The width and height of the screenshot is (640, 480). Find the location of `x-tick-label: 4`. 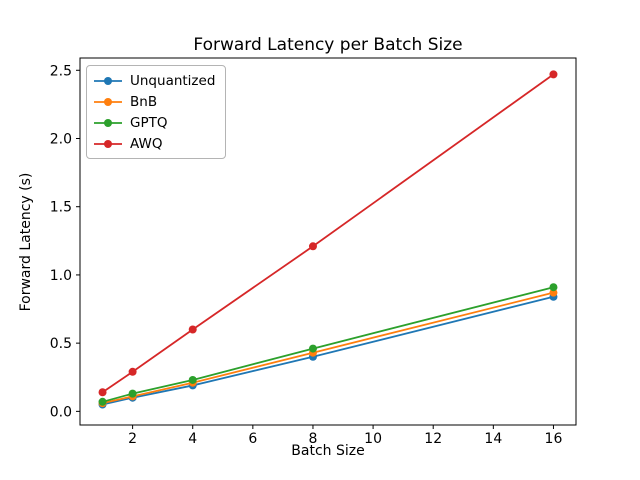

x-tick-label: 4 is located at coordinates (192, 439).